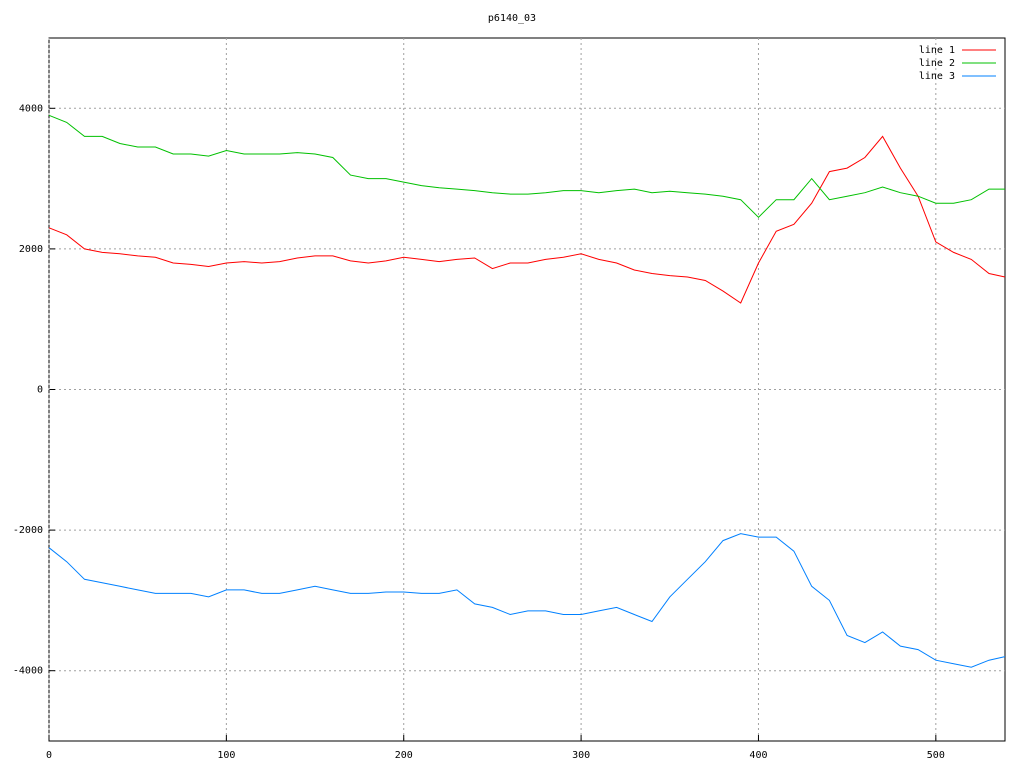 This screenshot has width=1024, height=772. What do you see at coordinates (936, 755) in the screenshot?
I see `x-tick-label: 500` at bounding box center [936, 755].